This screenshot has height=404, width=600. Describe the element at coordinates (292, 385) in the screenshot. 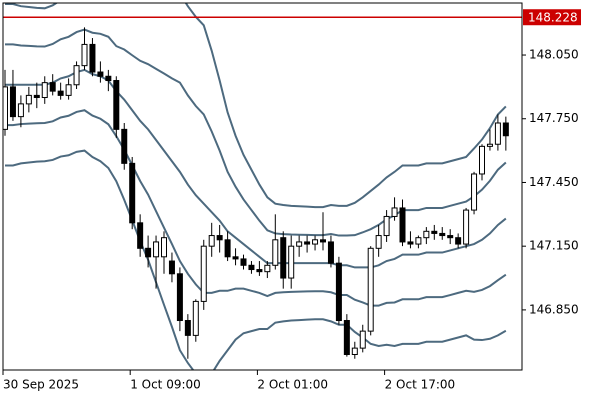

I see `x-tick-label: 2 Oct 01:00` at that location.